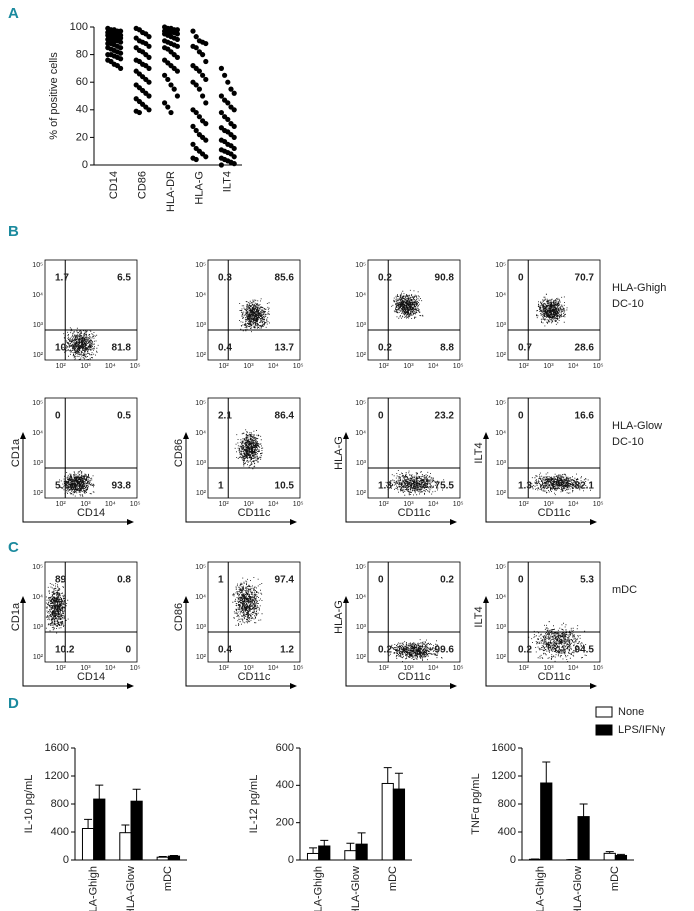 This screenshot has height=911, width=694. What do you see at coordinates (179, 617) in the screenshot?
I see `y-axis-label: CD86` at bounding box center [179, 617].